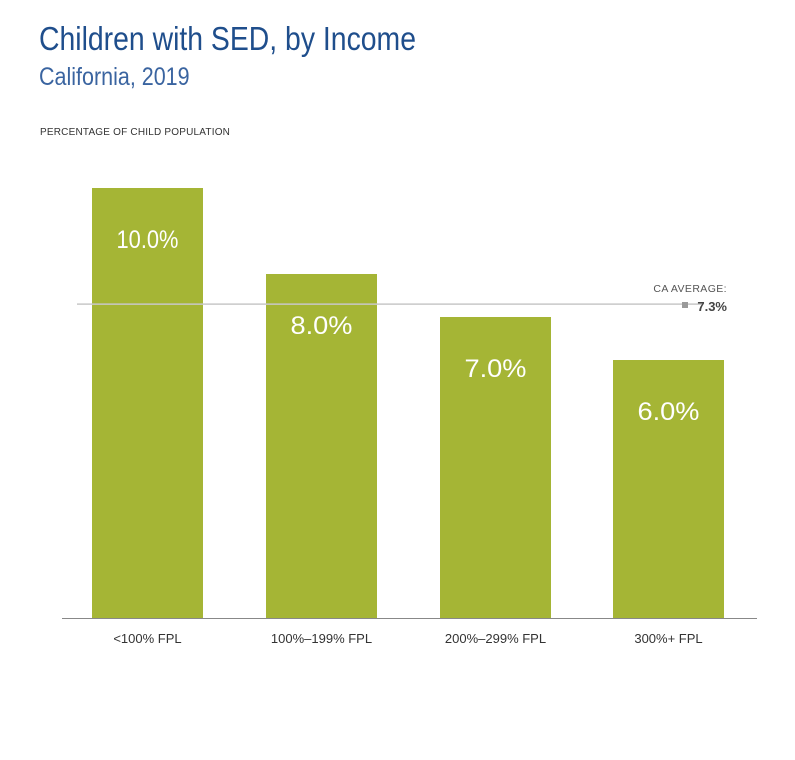 This screenshot has height=760, width=795. I want to click on bar-value-label-3: 7.0%, so click(496, 369).